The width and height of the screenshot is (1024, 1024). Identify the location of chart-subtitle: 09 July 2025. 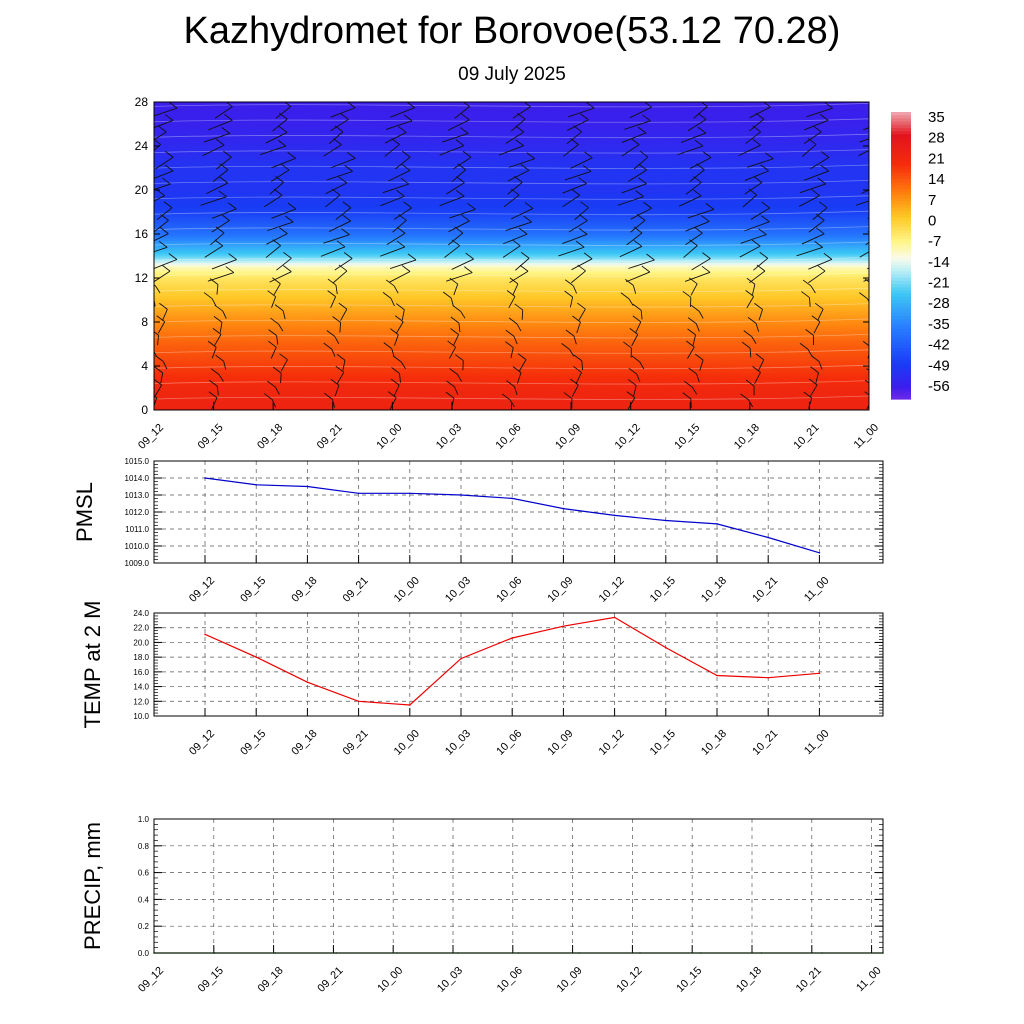
(512, 74).